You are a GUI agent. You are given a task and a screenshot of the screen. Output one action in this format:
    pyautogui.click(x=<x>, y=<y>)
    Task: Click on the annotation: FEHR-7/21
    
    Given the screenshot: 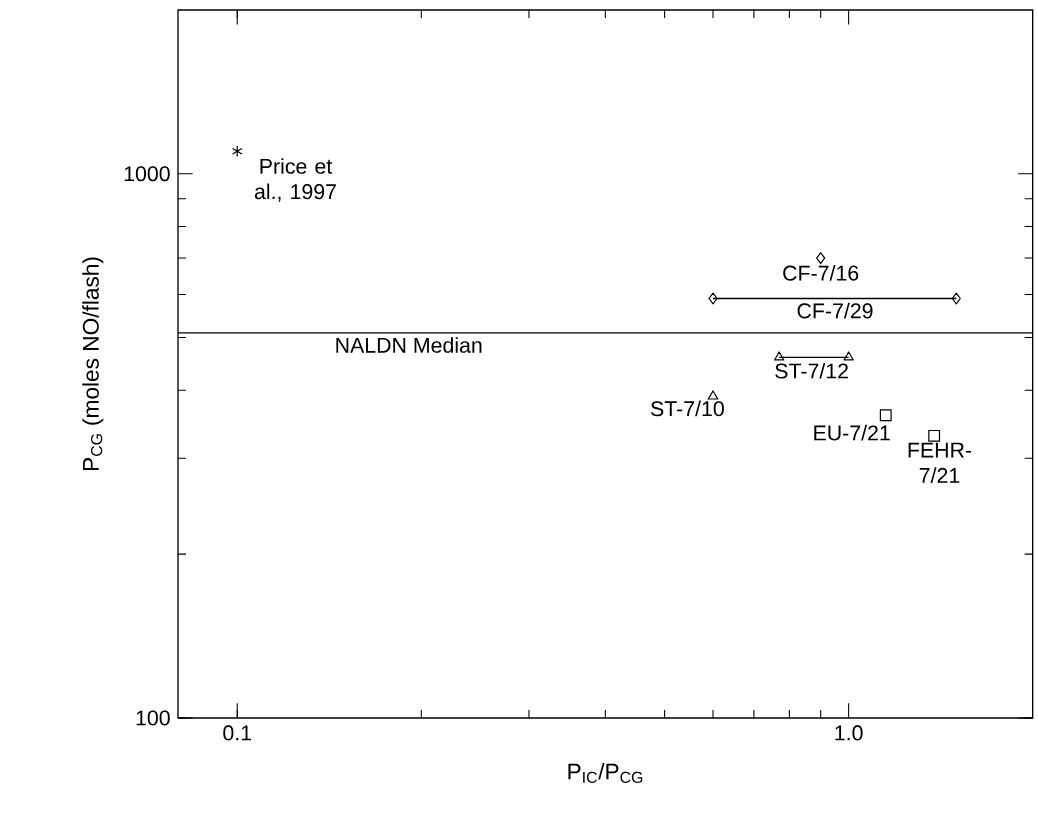 What is the action you would take?
    pyautogui.click(x=940, y=462)
    